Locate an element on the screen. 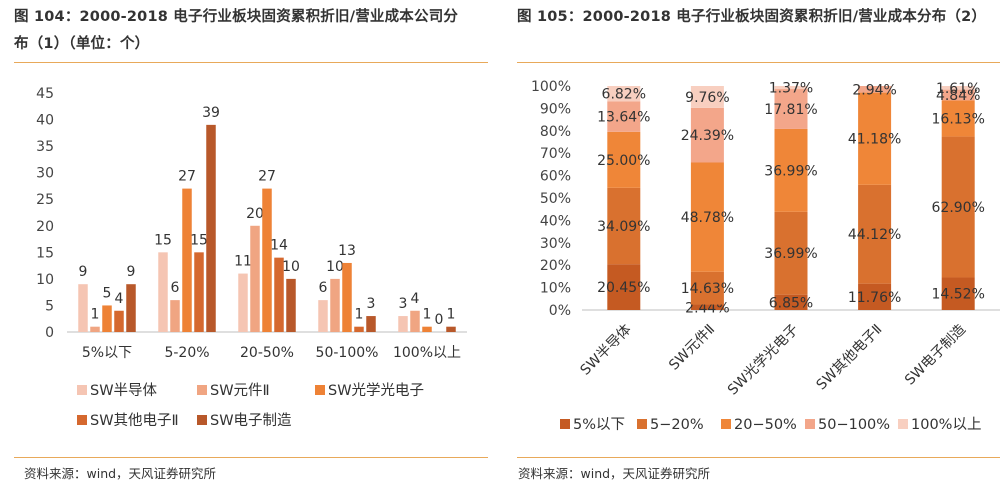 The width and height of the screenshot is (1007, 491). legend-label: SW半导体 is located at coordinates (124, 390).